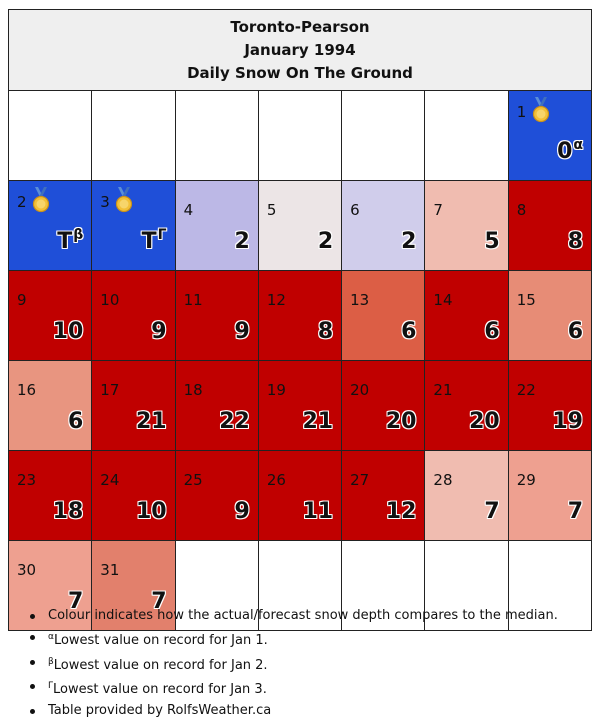 The image size is (600, 722). I want to click on snow-depth-value: 11, so click(318, 511).